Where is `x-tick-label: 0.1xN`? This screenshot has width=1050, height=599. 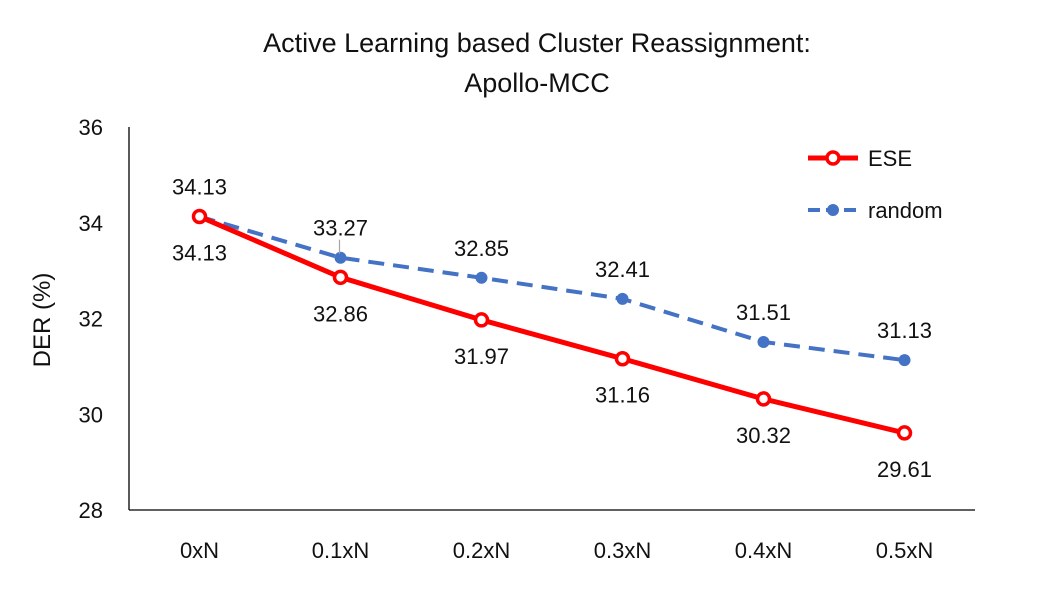 x-tick-label: 0.1xN is located at coordinates (340, 550).